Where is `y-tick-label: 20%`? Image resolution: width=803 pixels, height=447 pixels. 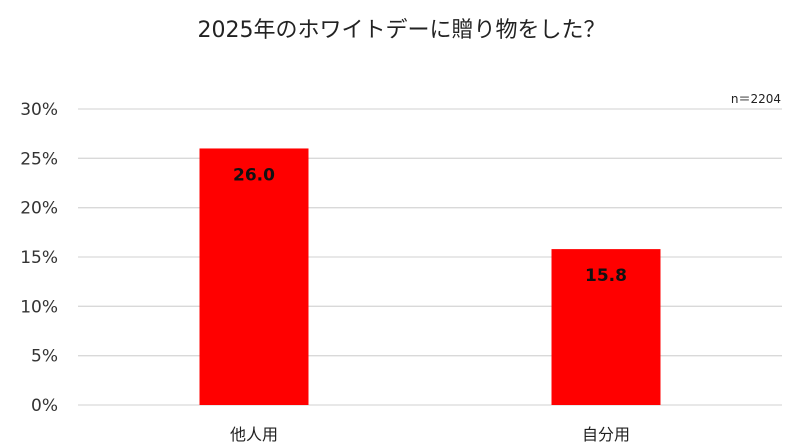
y-tick-label: 20% is located at coordinates (39, 209).